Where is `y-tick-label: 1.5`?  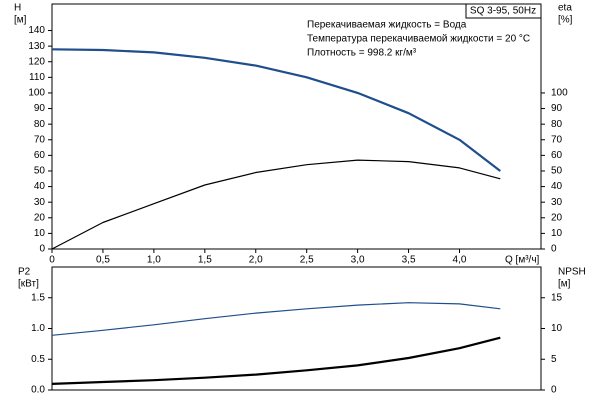 y-tick-label: 1.5 is located at coordinates (38, 297).